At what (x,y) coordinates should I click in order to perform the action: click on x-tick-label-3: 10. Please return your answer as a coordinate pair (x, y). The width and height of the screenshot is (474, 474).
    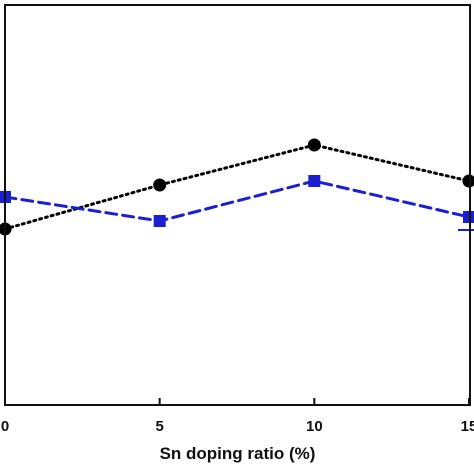
    Looking at the image, I should click on (314, 426).